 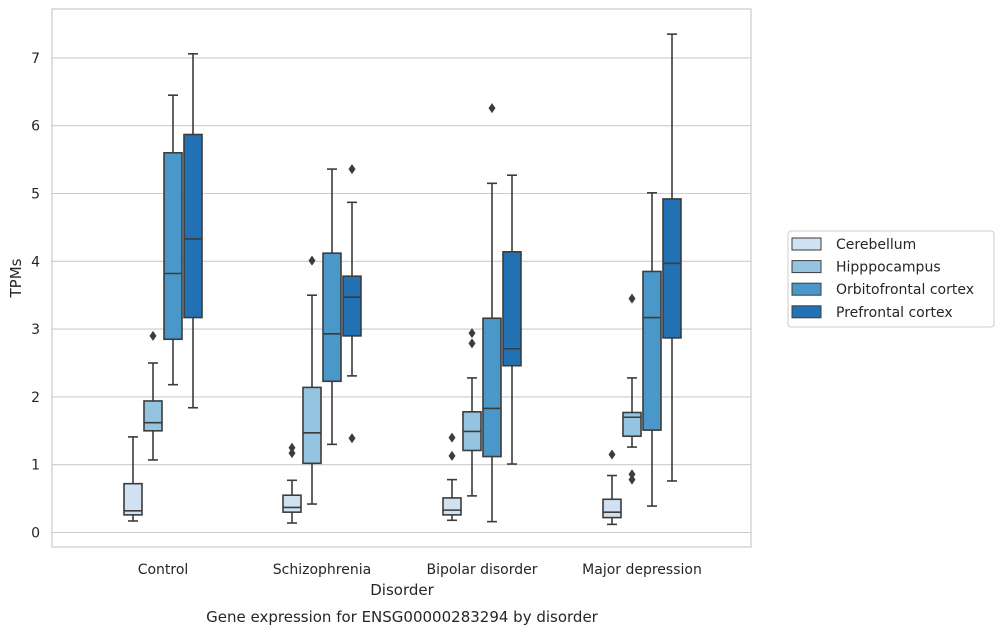 What do you see at coordinates (16, 278) in the screenshot?
I see `y-axis-title: TPMs` at bounding box center [16, 278].